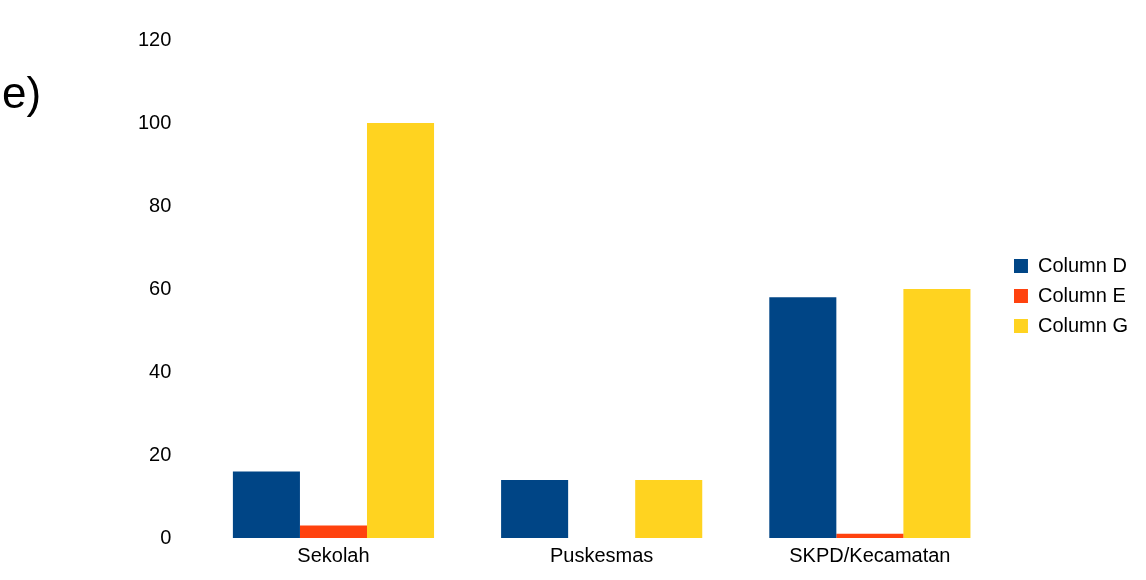 Image resolution: width=1146 pixels, height=580 pixels. Describe the element at coordinates (160, 370) in the screenshot. I see `y-tick-label: 40` at that location.